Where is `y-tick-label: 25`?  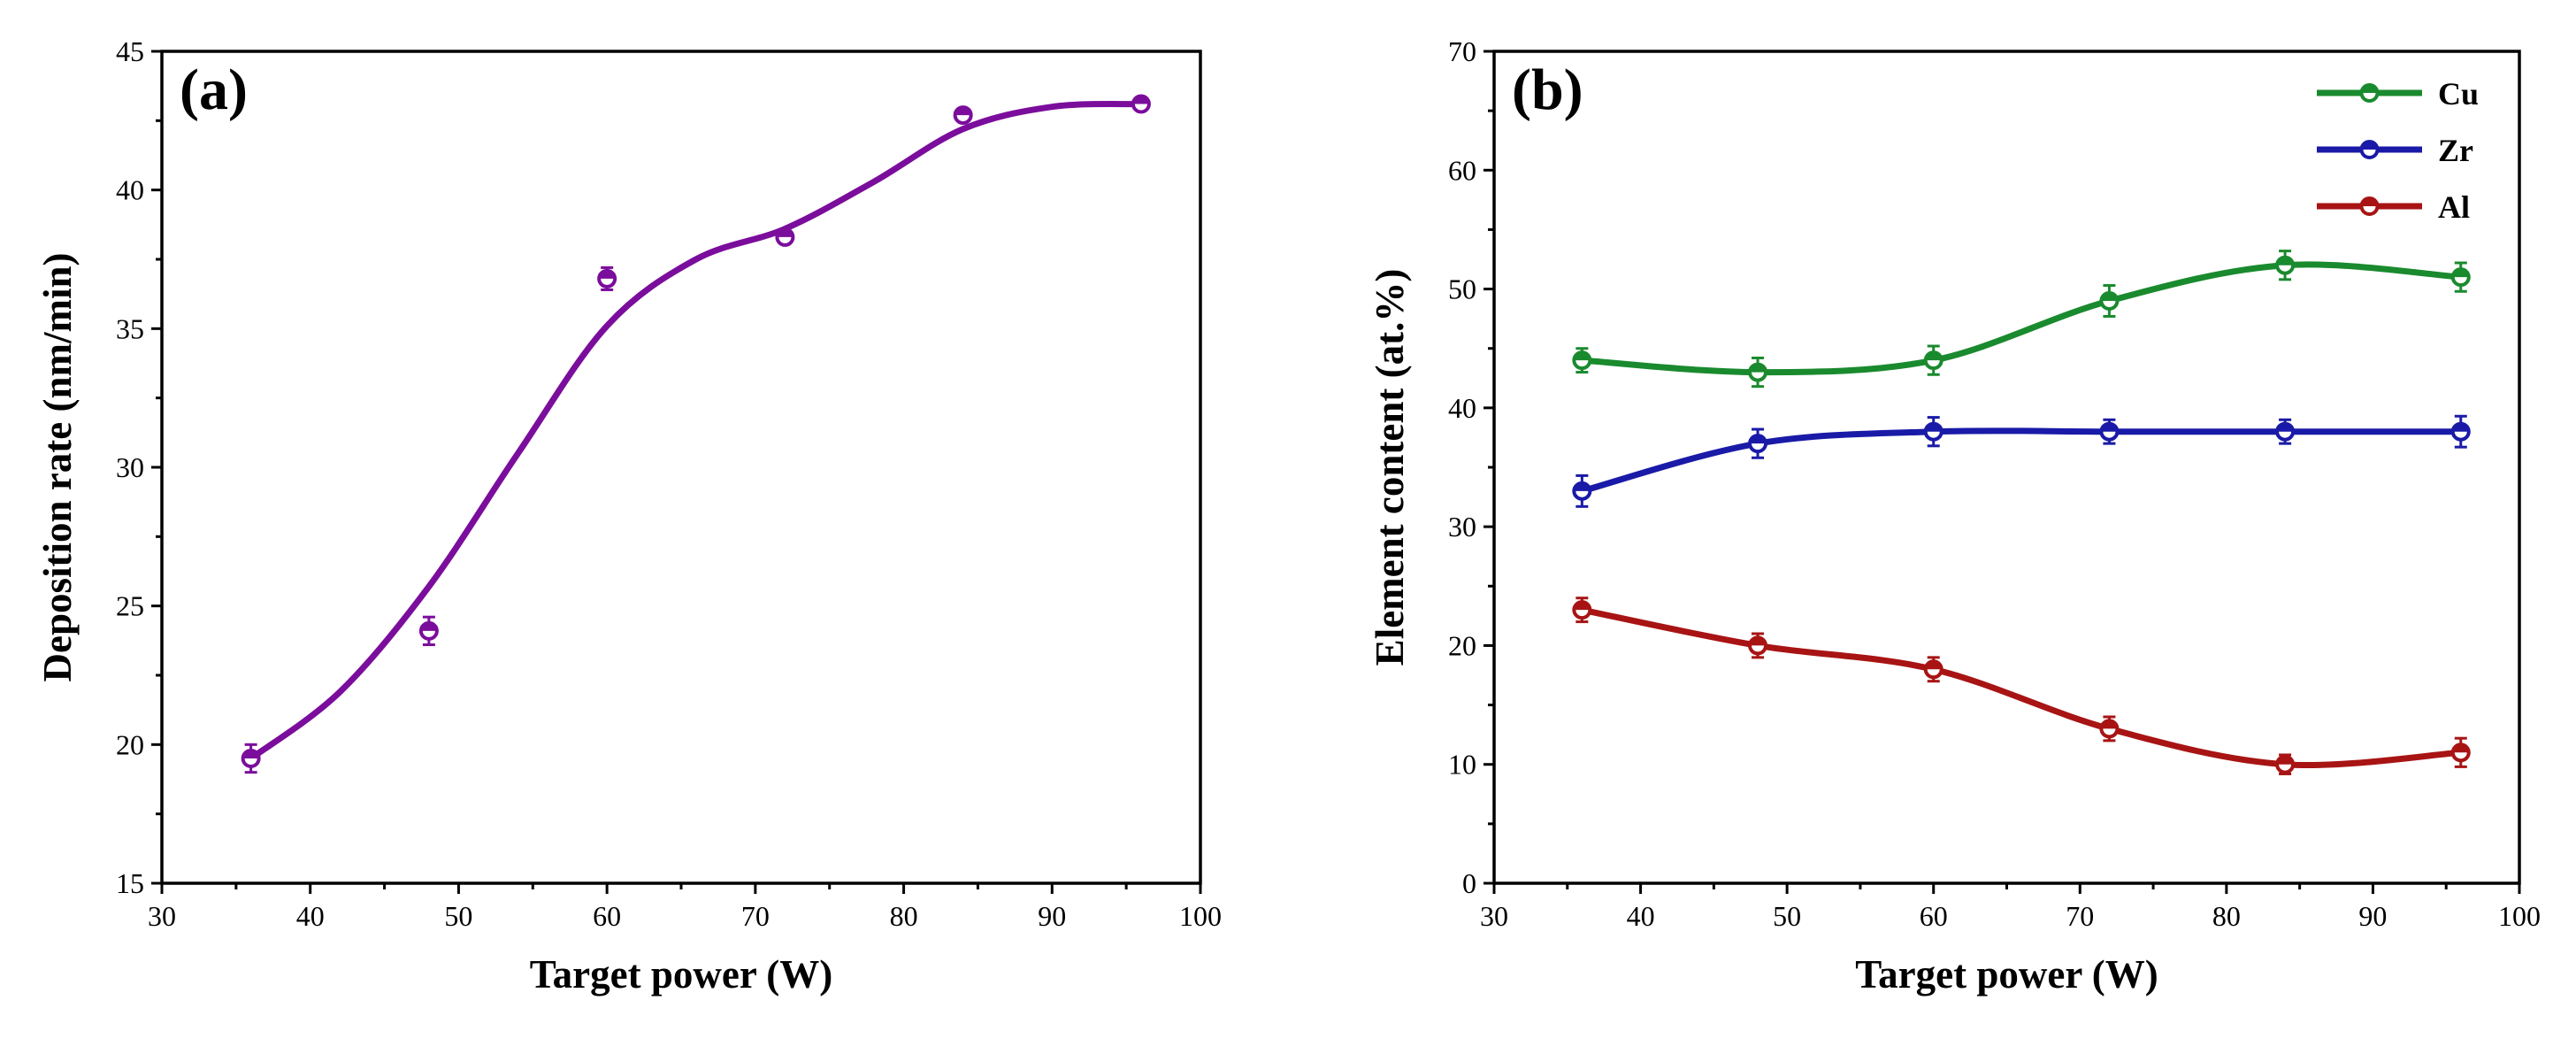 y-tick-label: 25 is located at coordinates (130, 606).